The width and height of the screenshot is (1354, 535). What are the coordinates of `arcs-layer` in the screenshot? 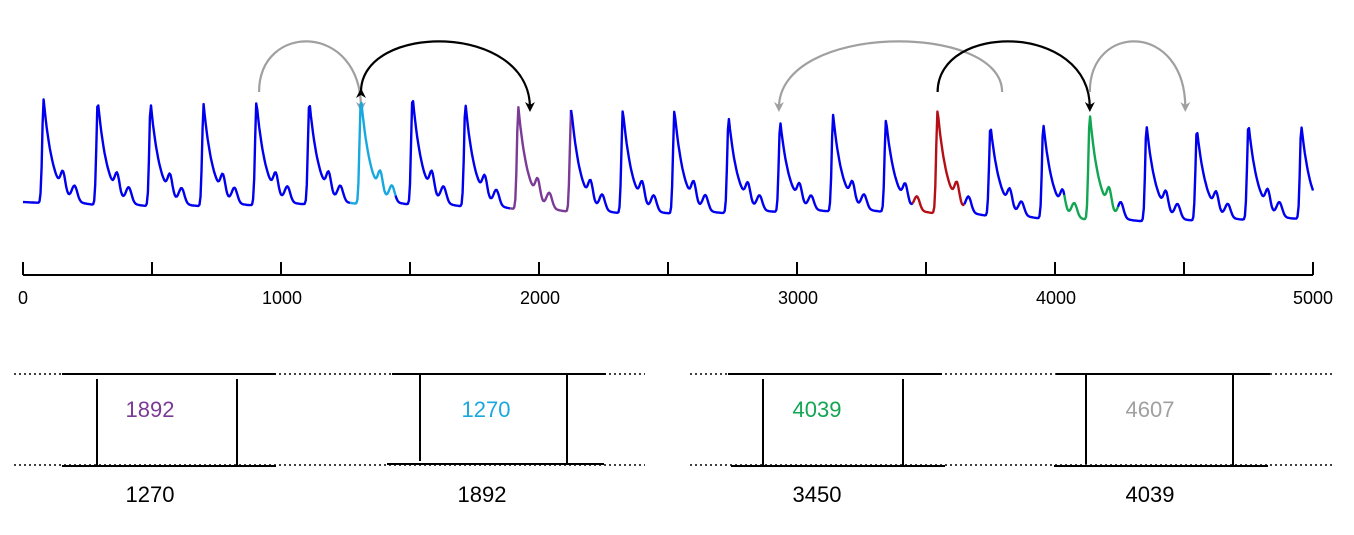 It's located at (724, 76).